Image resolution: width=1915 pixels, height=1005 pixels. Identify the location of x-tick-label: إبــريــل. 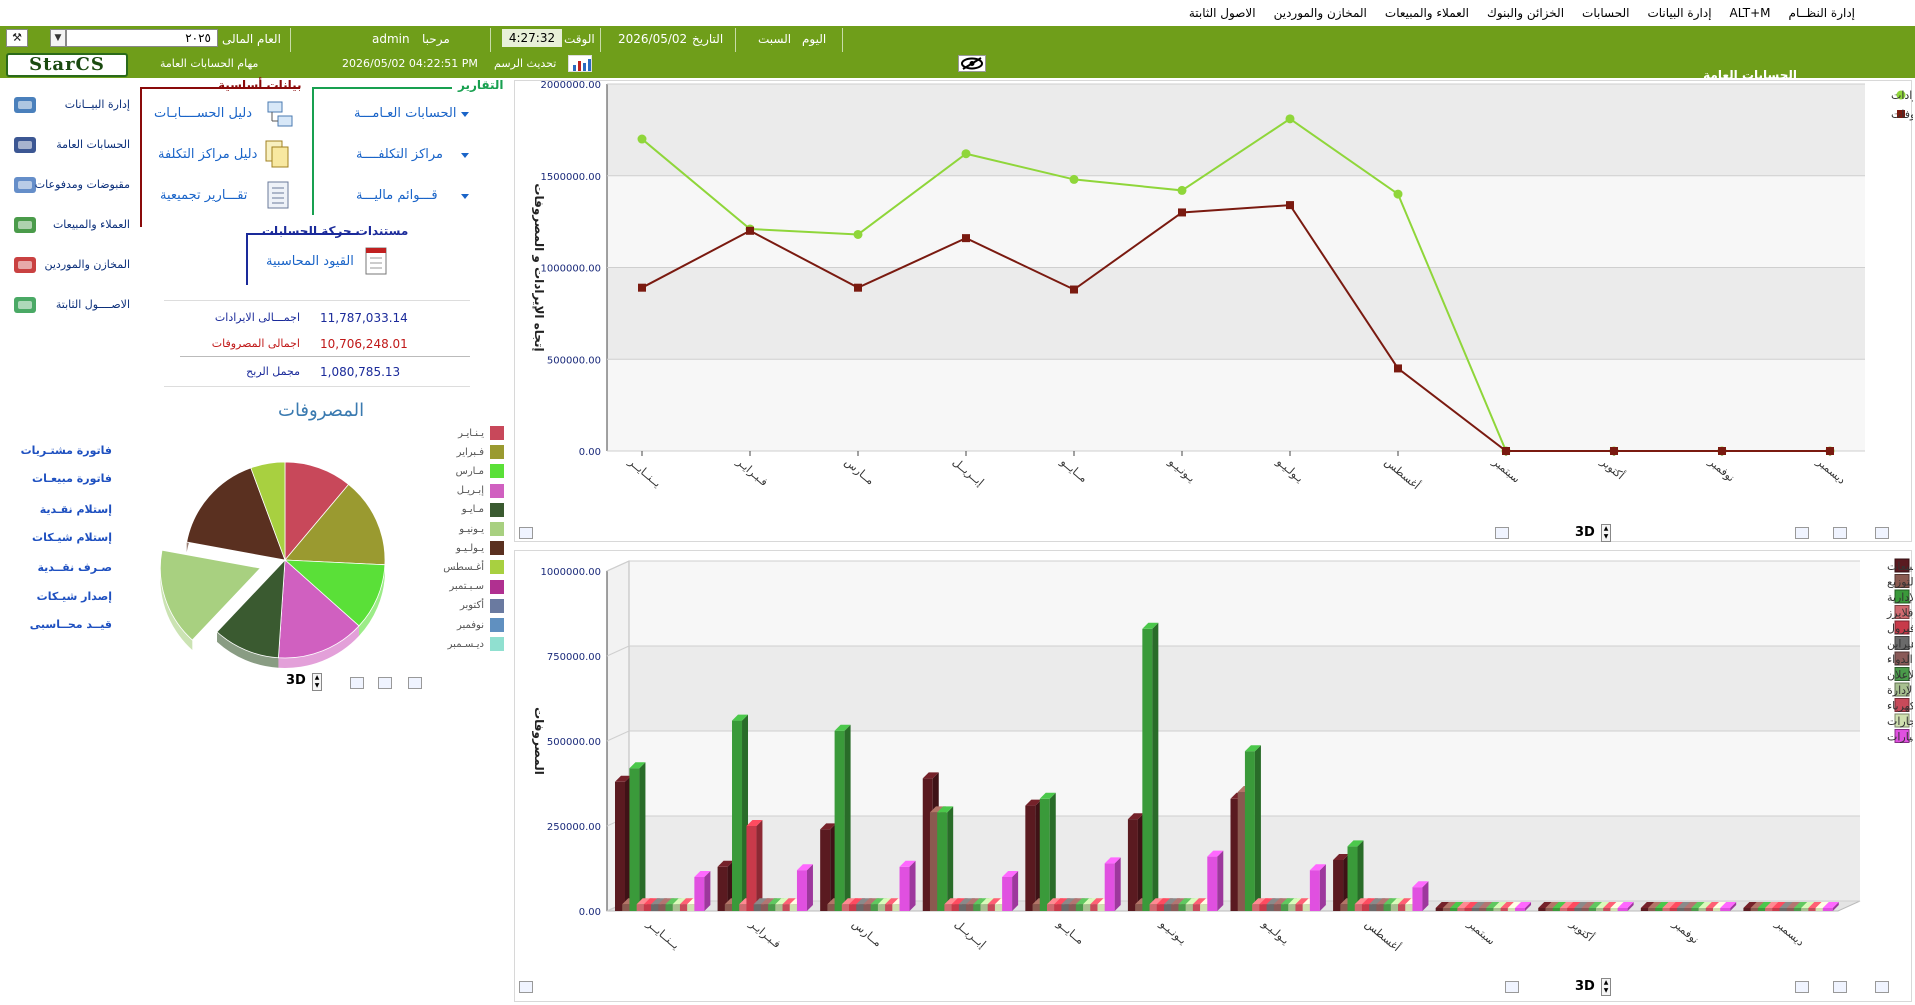
(970, 933).